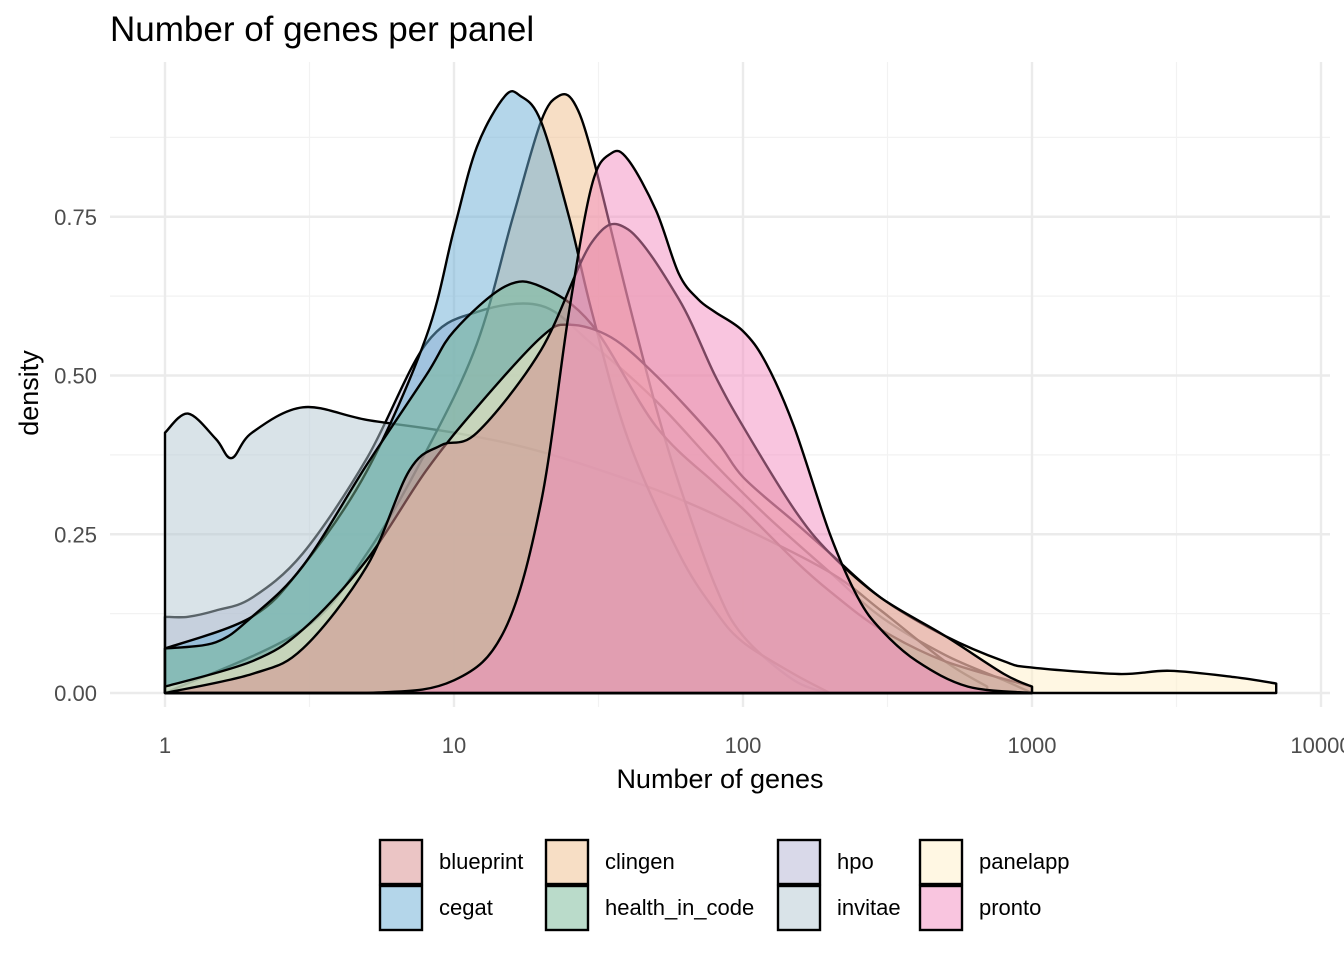 The image size is (1344, 960). I want to click on y-tick-label: 0.25, so click(75, 534).